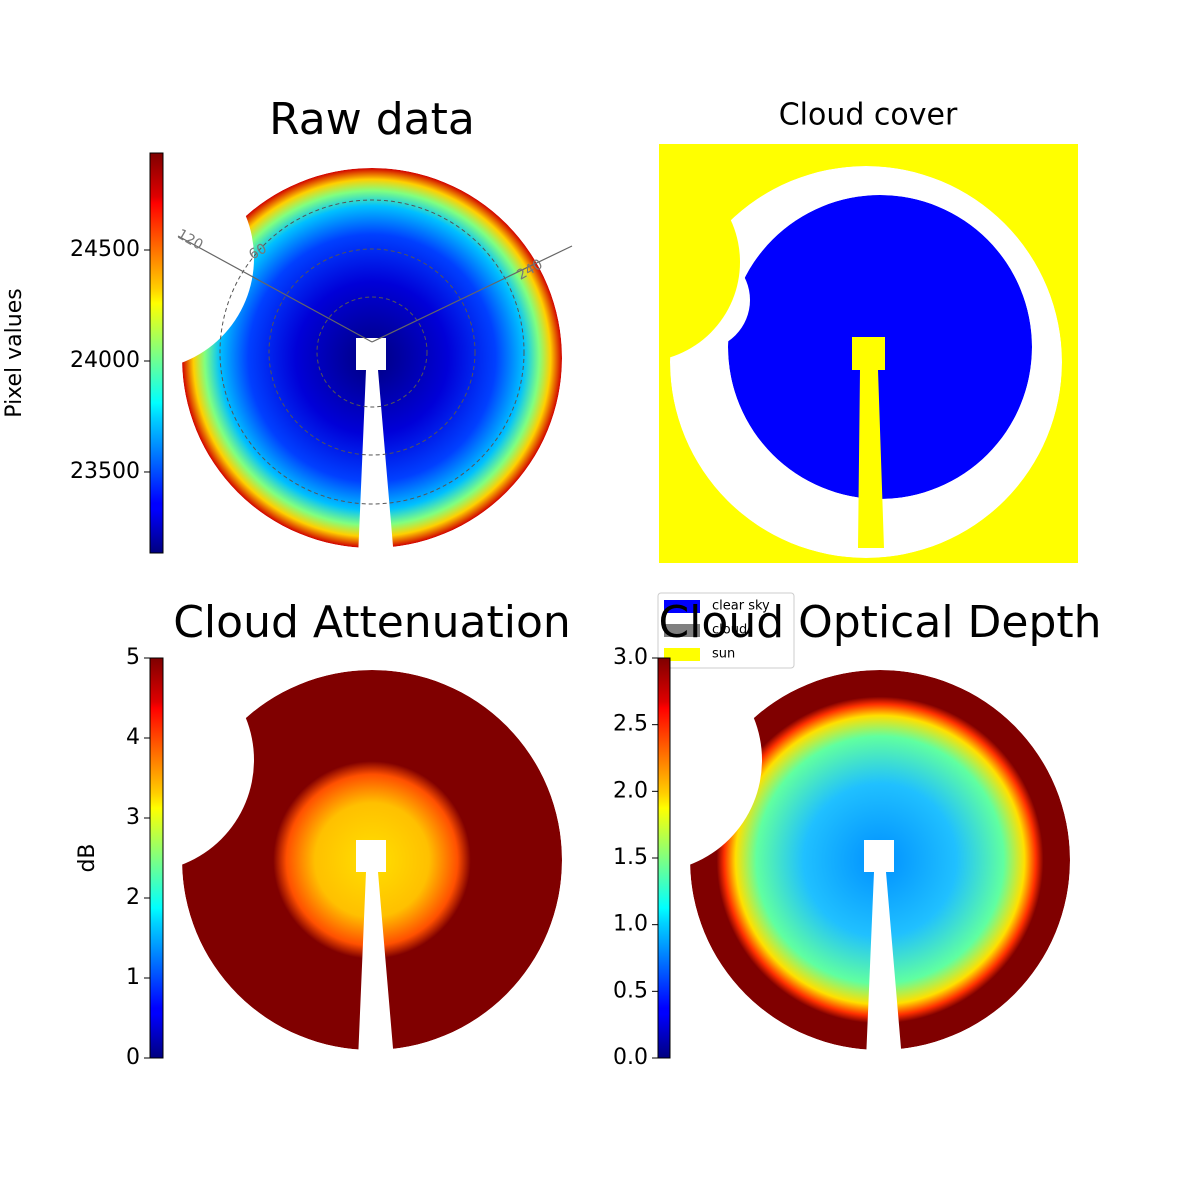 The width and height of the screenshot is (1200, 1200). I want to click on sun-mask-region, so click(868, 442).